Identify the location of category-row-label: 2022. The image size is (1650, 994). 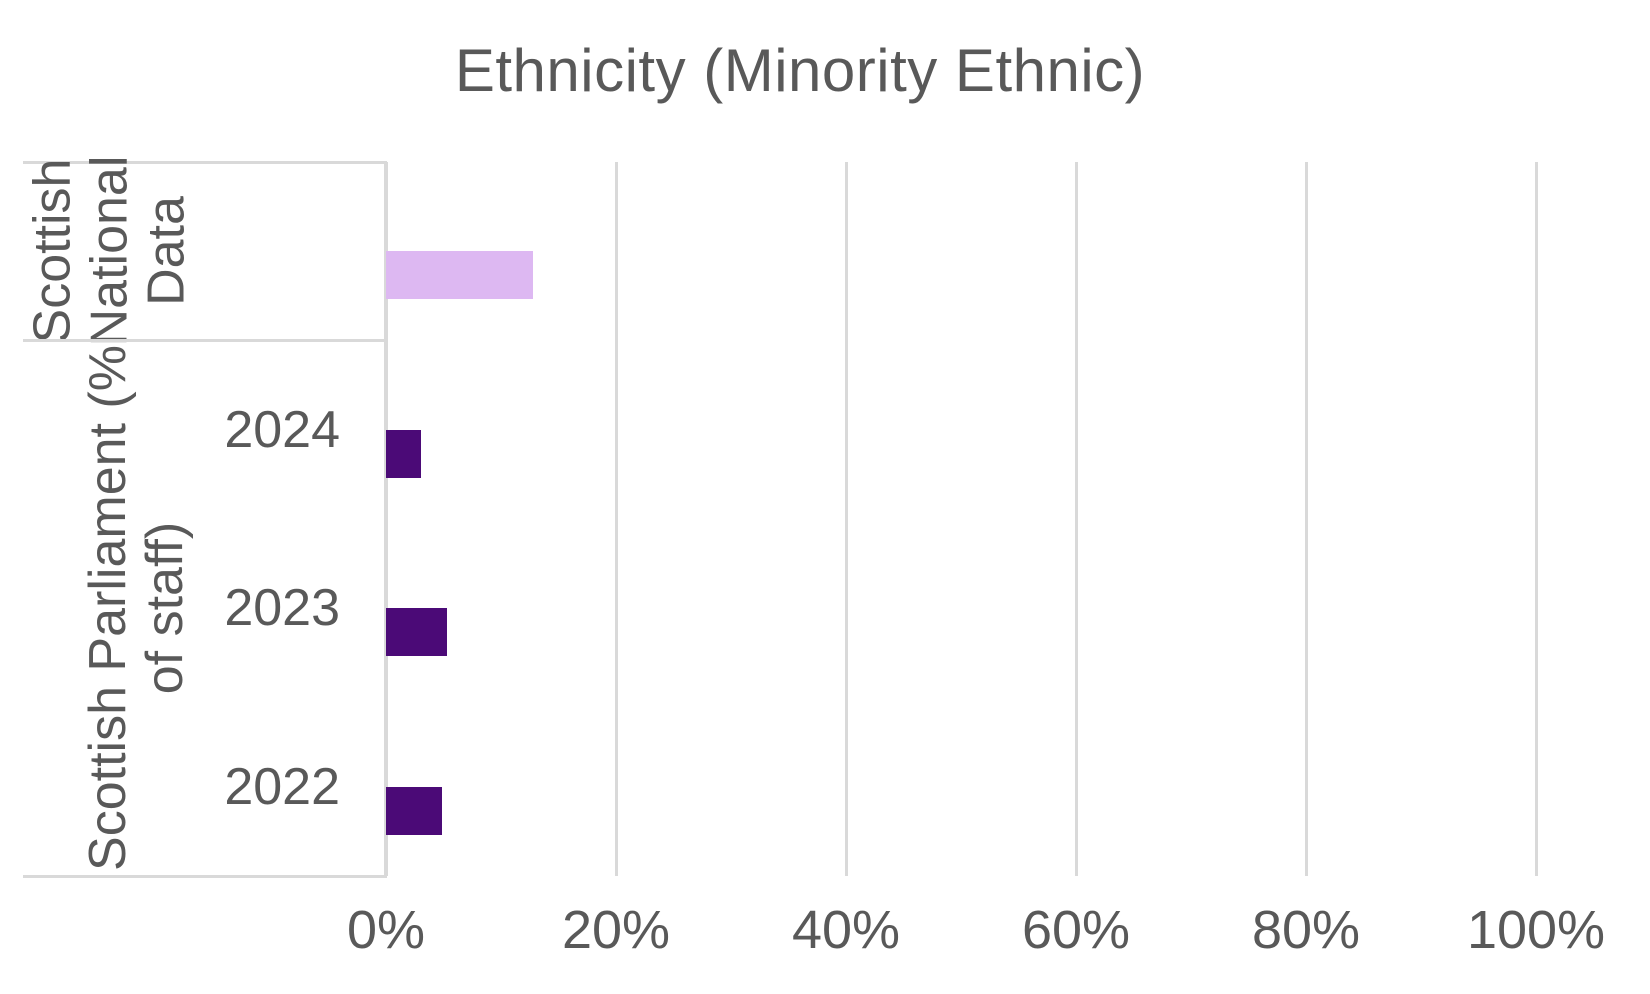
(282, 786).